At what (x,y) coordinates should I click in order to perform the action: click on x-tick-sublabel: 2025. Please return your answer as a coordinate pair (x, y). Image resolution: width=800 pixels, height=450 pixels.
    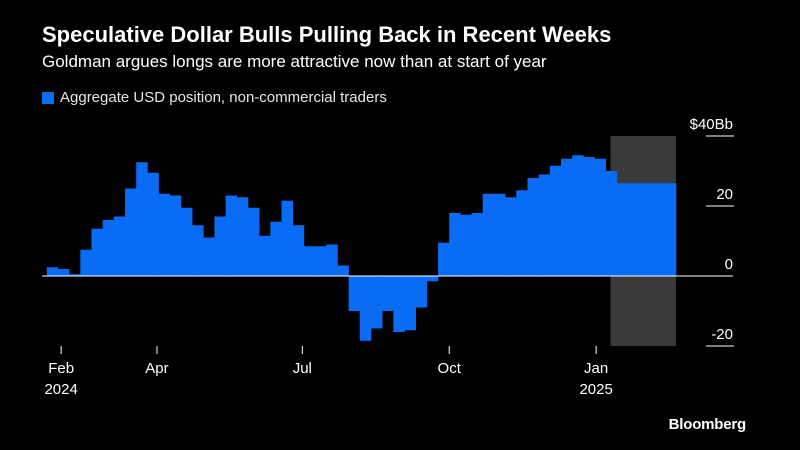
    Looking at the image, I should click on (595, 389).